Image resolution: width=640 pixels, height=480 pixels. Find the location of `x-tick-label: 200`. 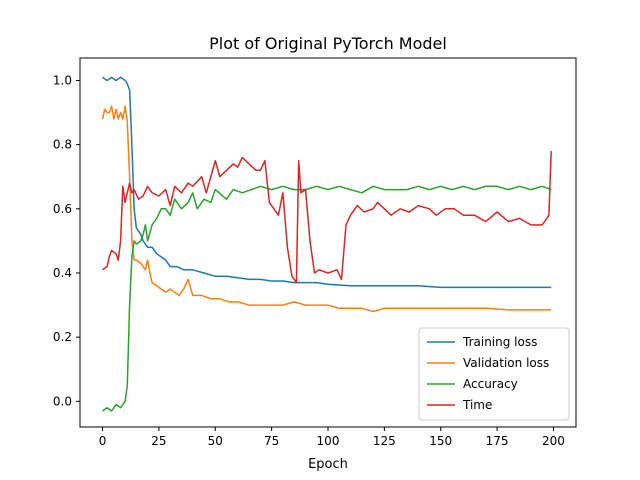

x-tick-label: 200 is located at coordinates (553, 441).